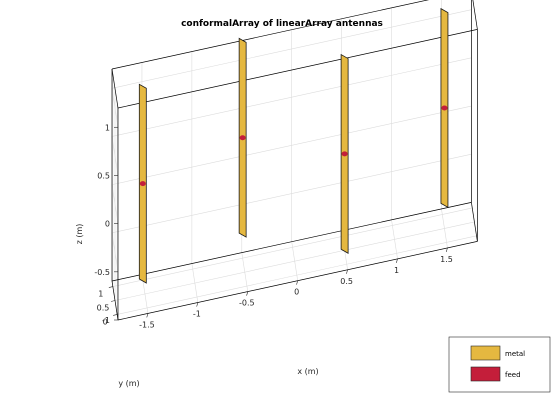 This screenshot has width=560, height=420. I want to click on legend-box, so click(499, 364).